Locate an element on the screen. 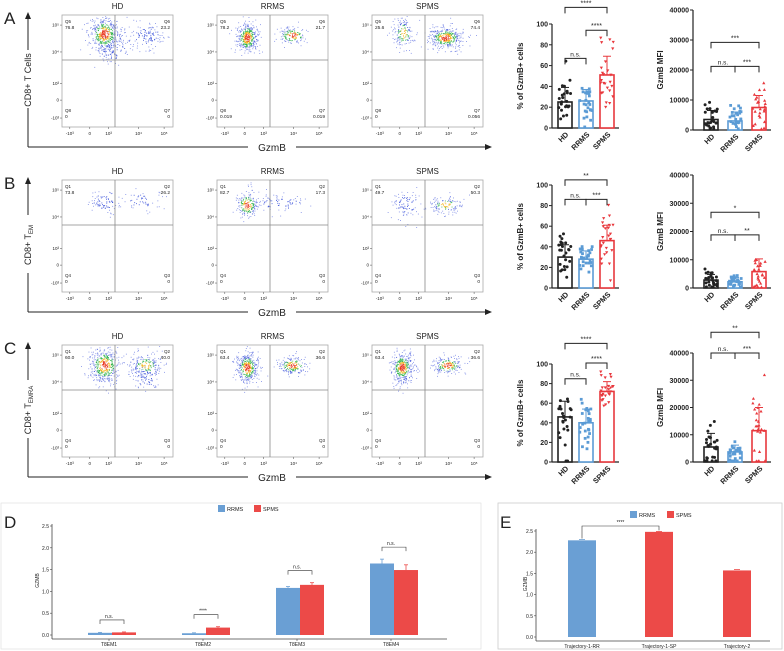 This screenshot has width=784, height=651. plot-frame is located at coordinates (427, 71).